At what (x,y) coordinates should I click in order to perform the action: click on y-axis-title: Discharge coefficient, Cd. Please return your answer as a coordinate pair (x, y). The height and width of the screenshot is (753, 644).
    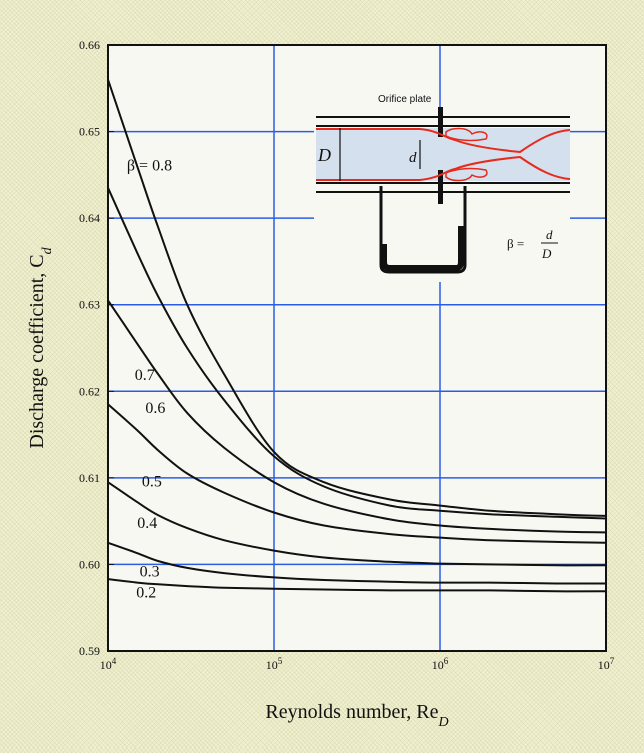
    Looking at the image, I should click on (40, 347).